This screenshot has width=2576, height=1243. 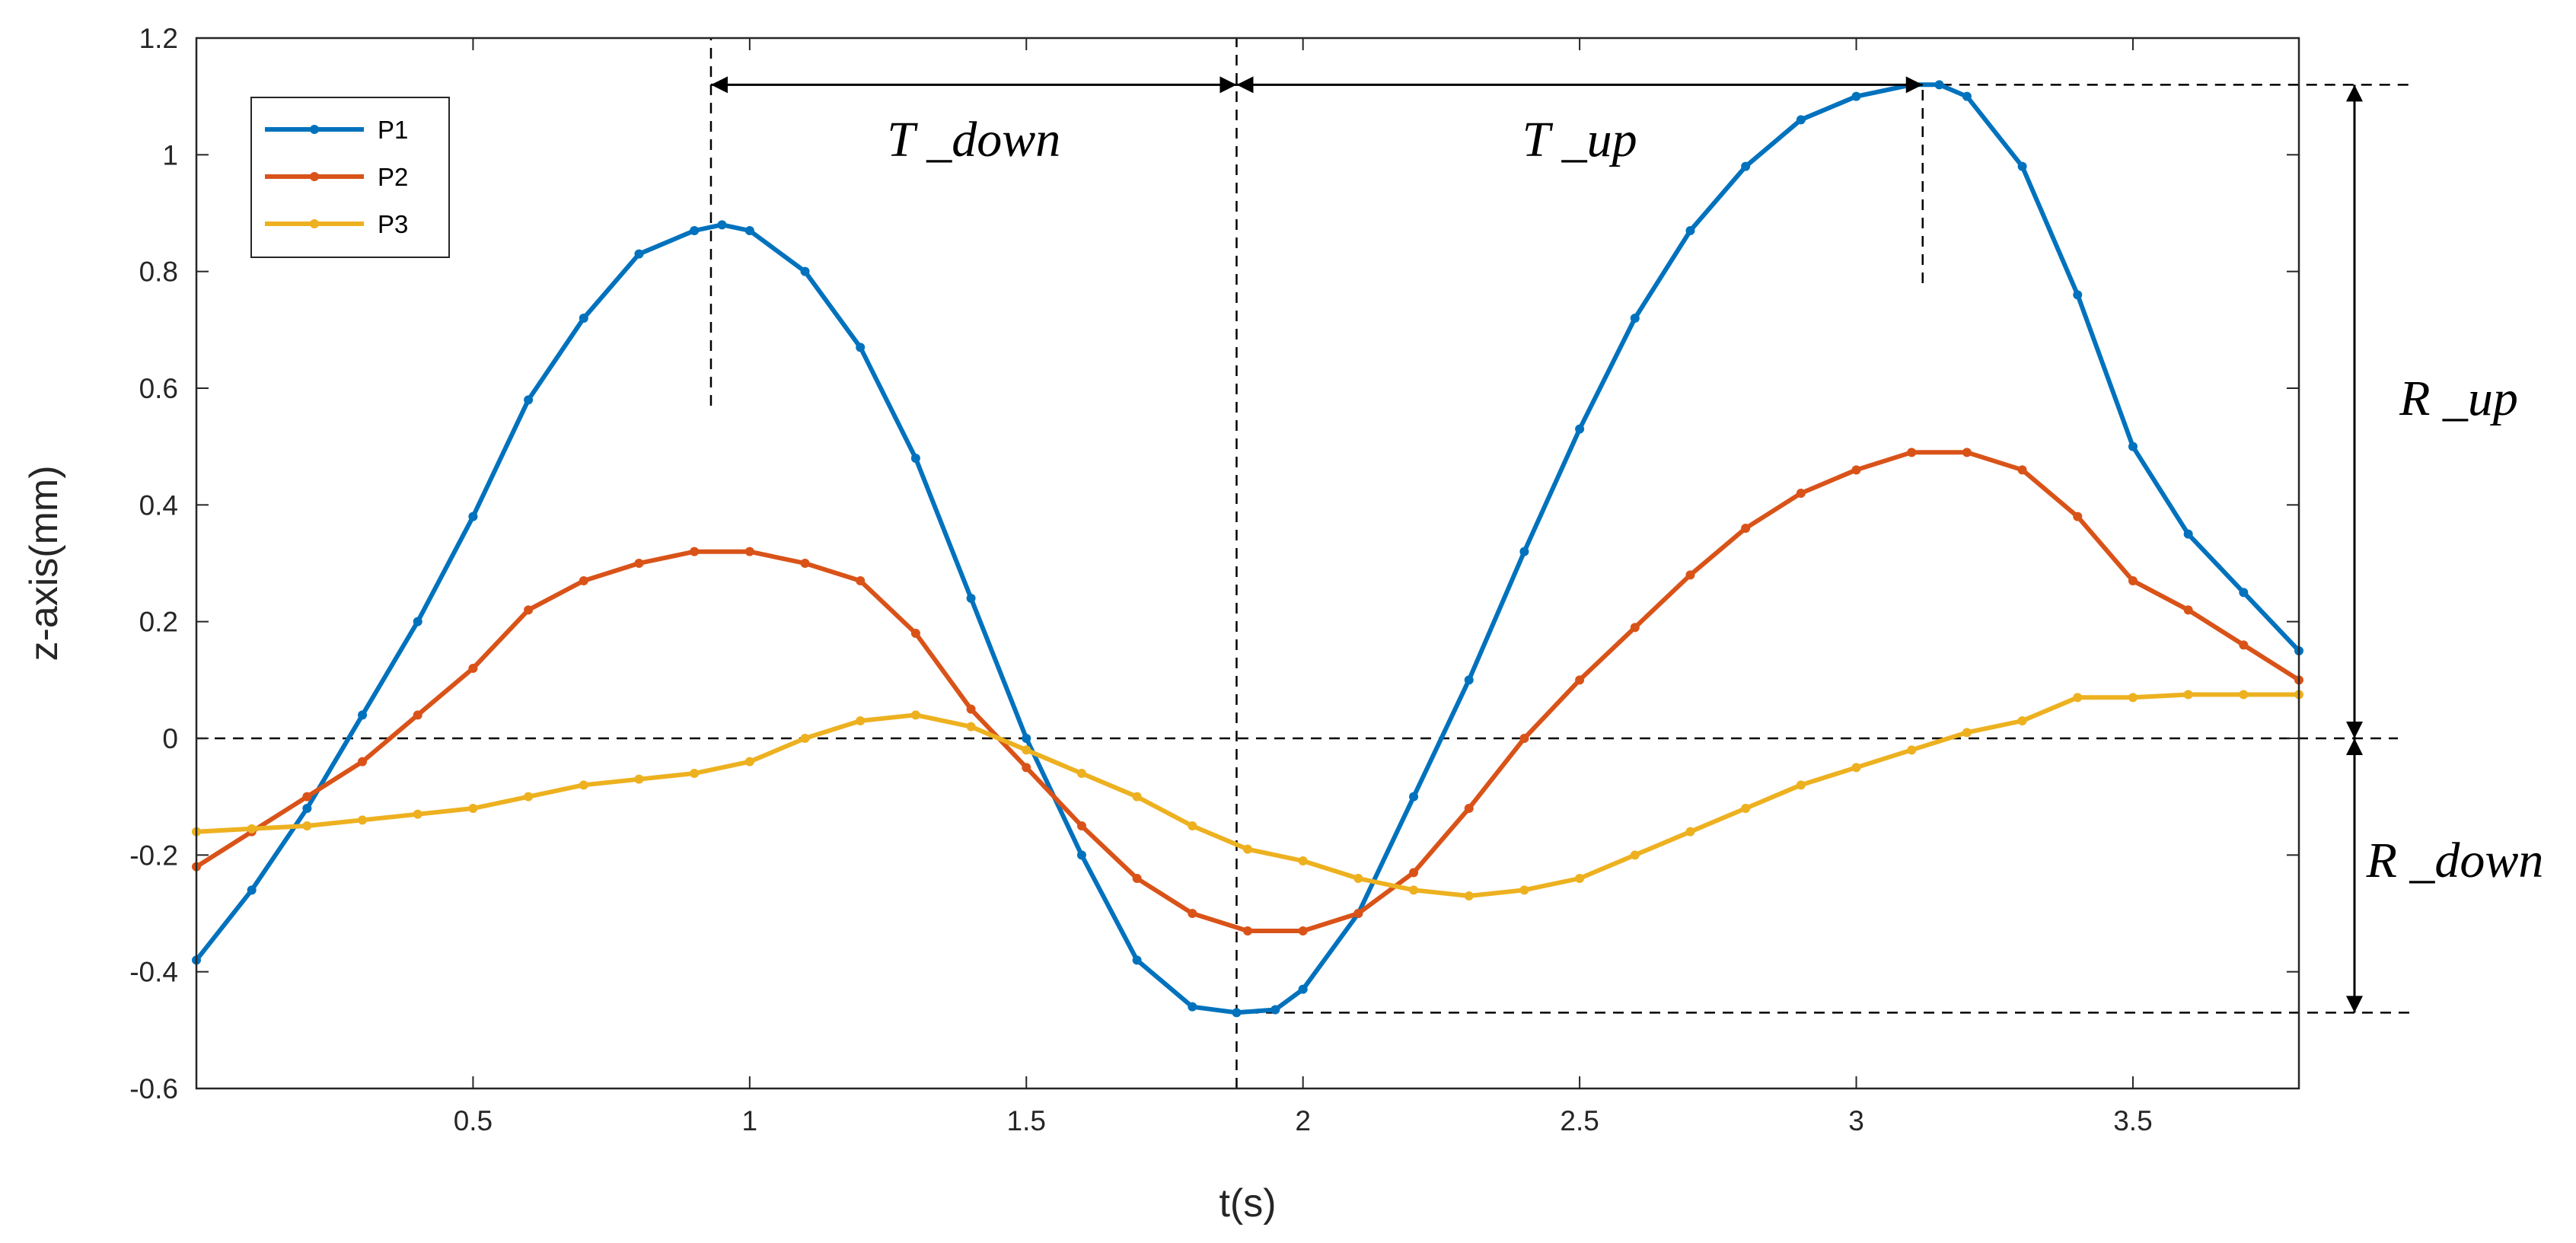 What do you see at coordinates (1026, 1120) in the screenshot?
I see `x-tick-label: 1.5` at bounding box center [1026, 1120].